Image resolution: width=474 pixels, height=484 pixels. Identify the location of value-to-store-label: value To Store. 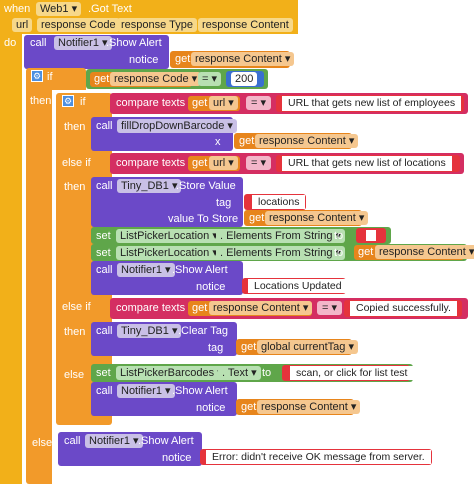
(203, 219).